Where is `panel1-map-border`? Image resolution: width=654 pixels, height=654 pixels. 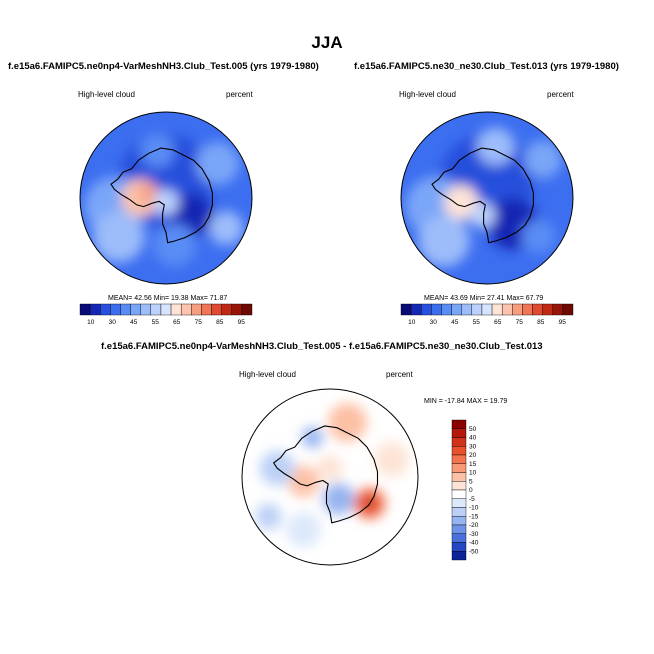
panel1-map-border is located at coordinates (166, 198).